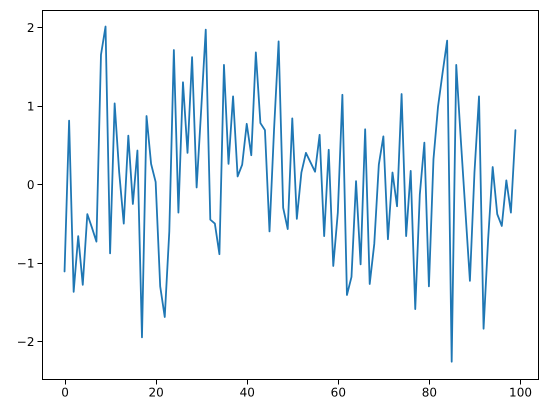 The height and width of the screenshot is (413, 546). What do you see at coordinates (30, 27) in the screenshot?
I see `y-tick-label: 2` at bounding box center [30, 27].